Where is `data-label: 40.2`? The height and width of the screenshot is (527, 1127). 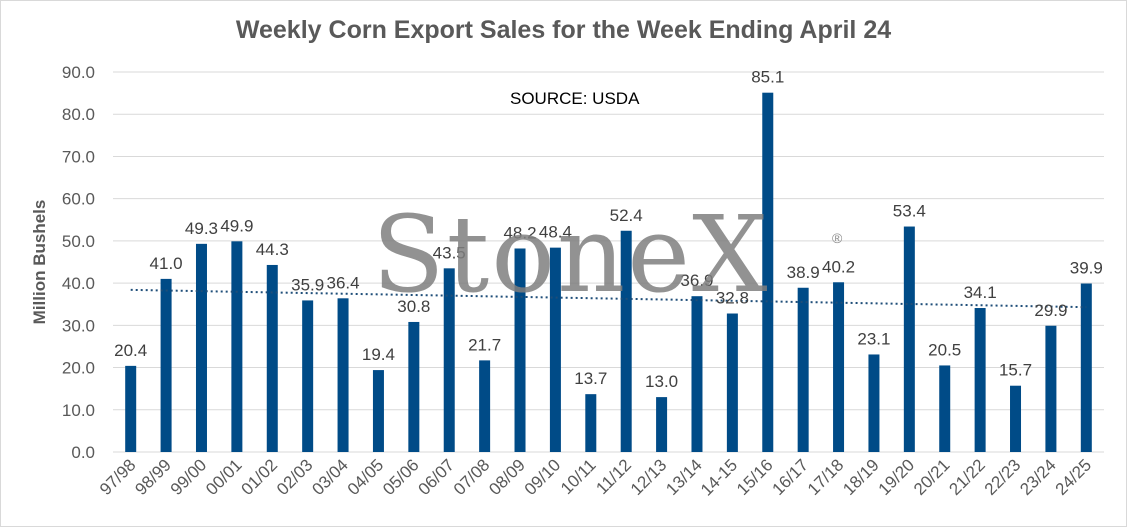 data-label: 40.2 is located at coordinates (838, 266).